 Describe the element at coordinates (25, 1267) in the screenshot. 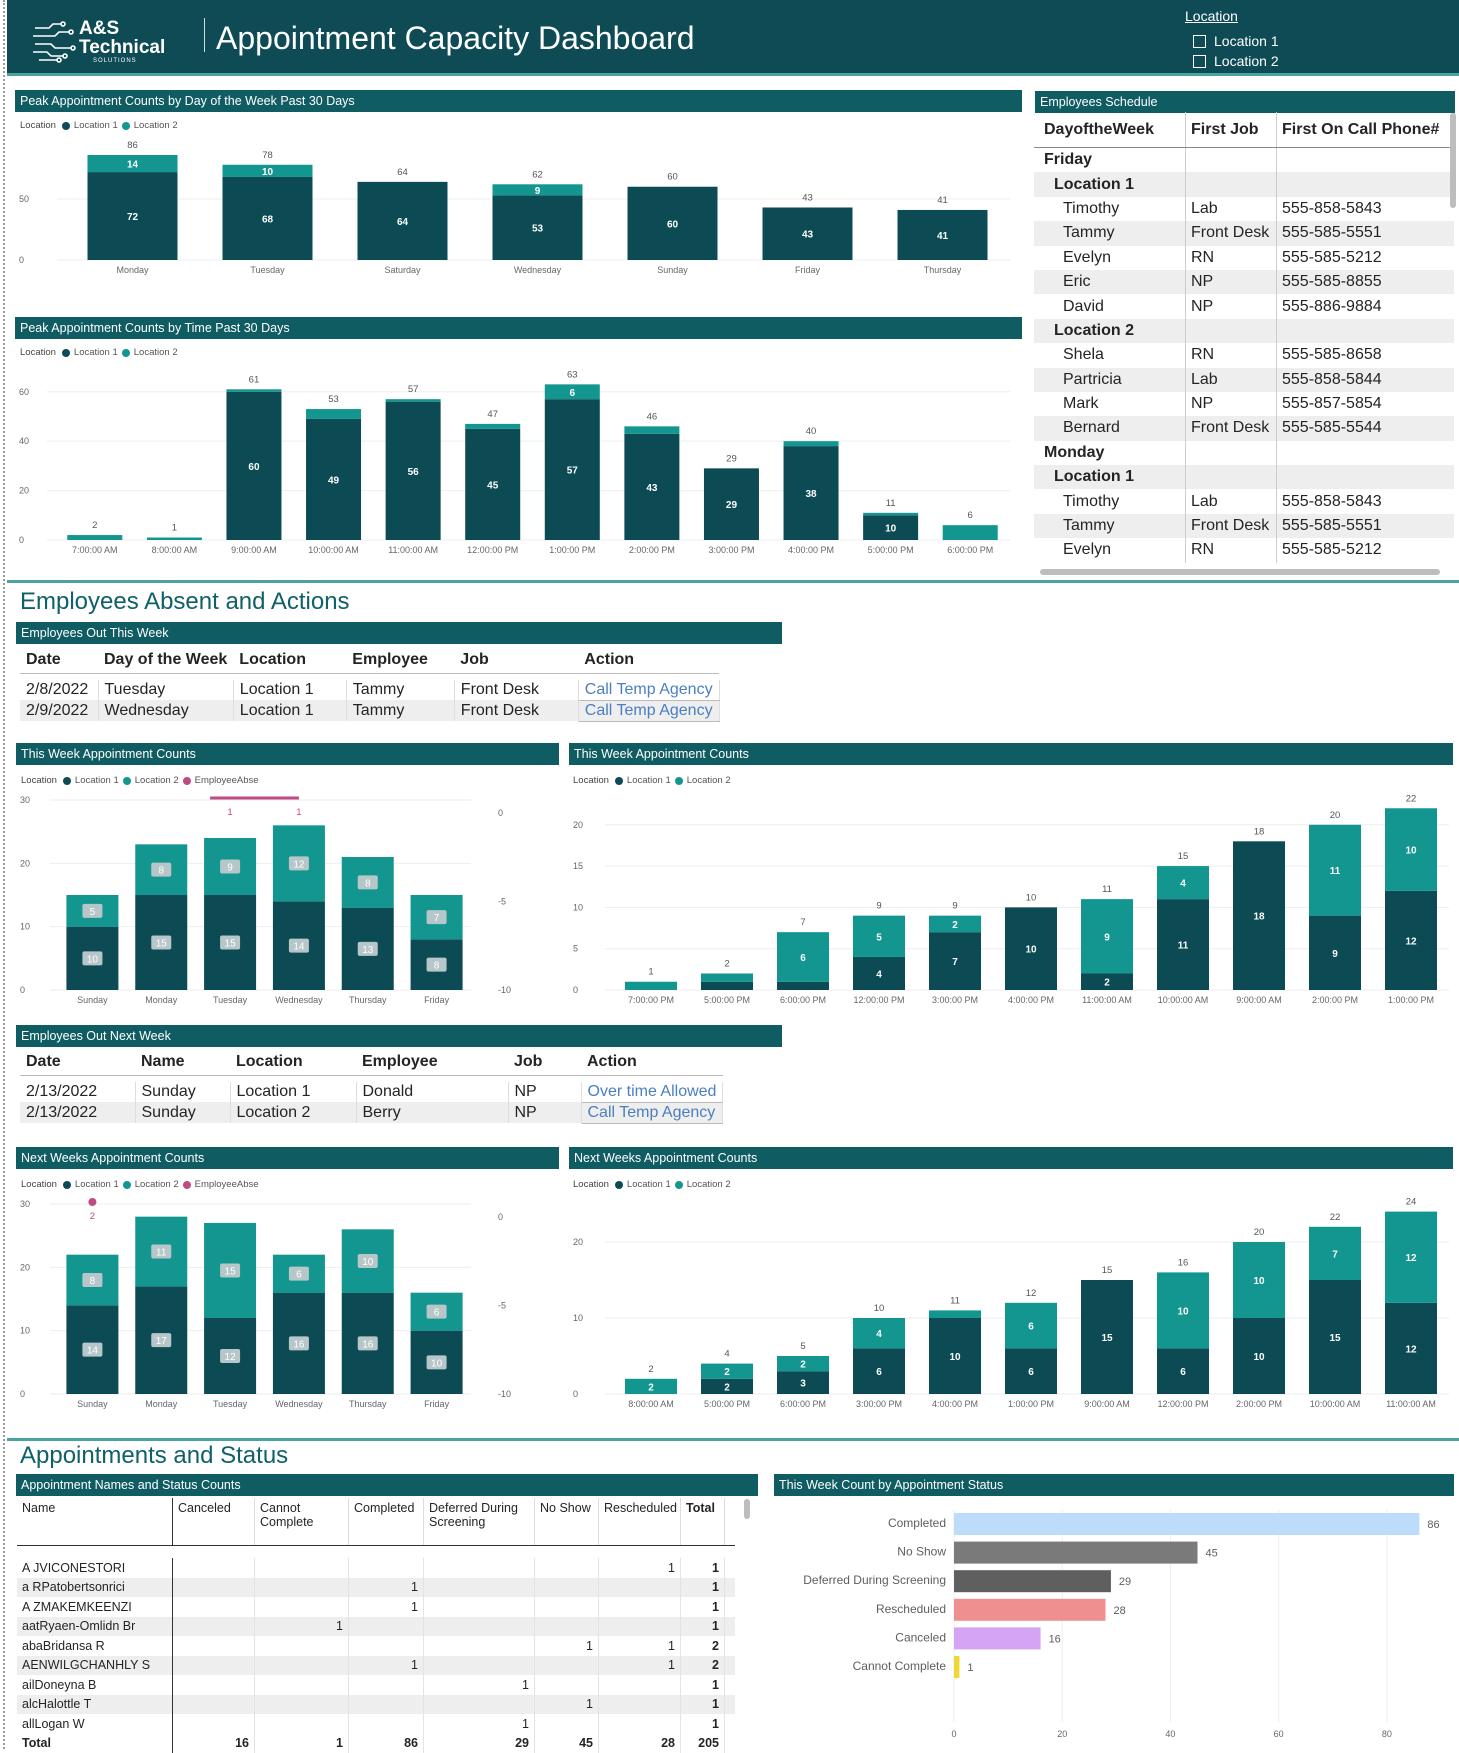

I see `y-tick-label: 20` at that location.